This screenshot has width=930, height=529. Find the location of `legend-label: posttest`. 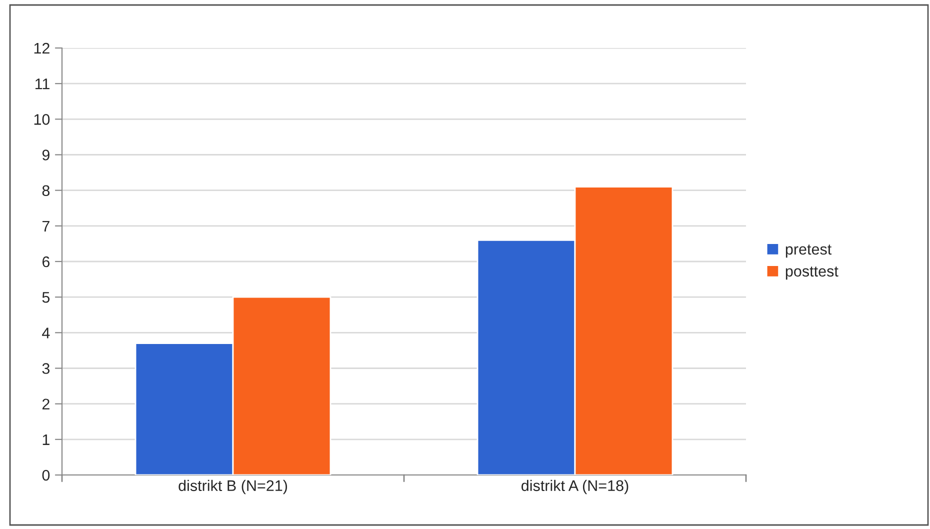

legend-label: posttest is located at coordinates (812, 273).